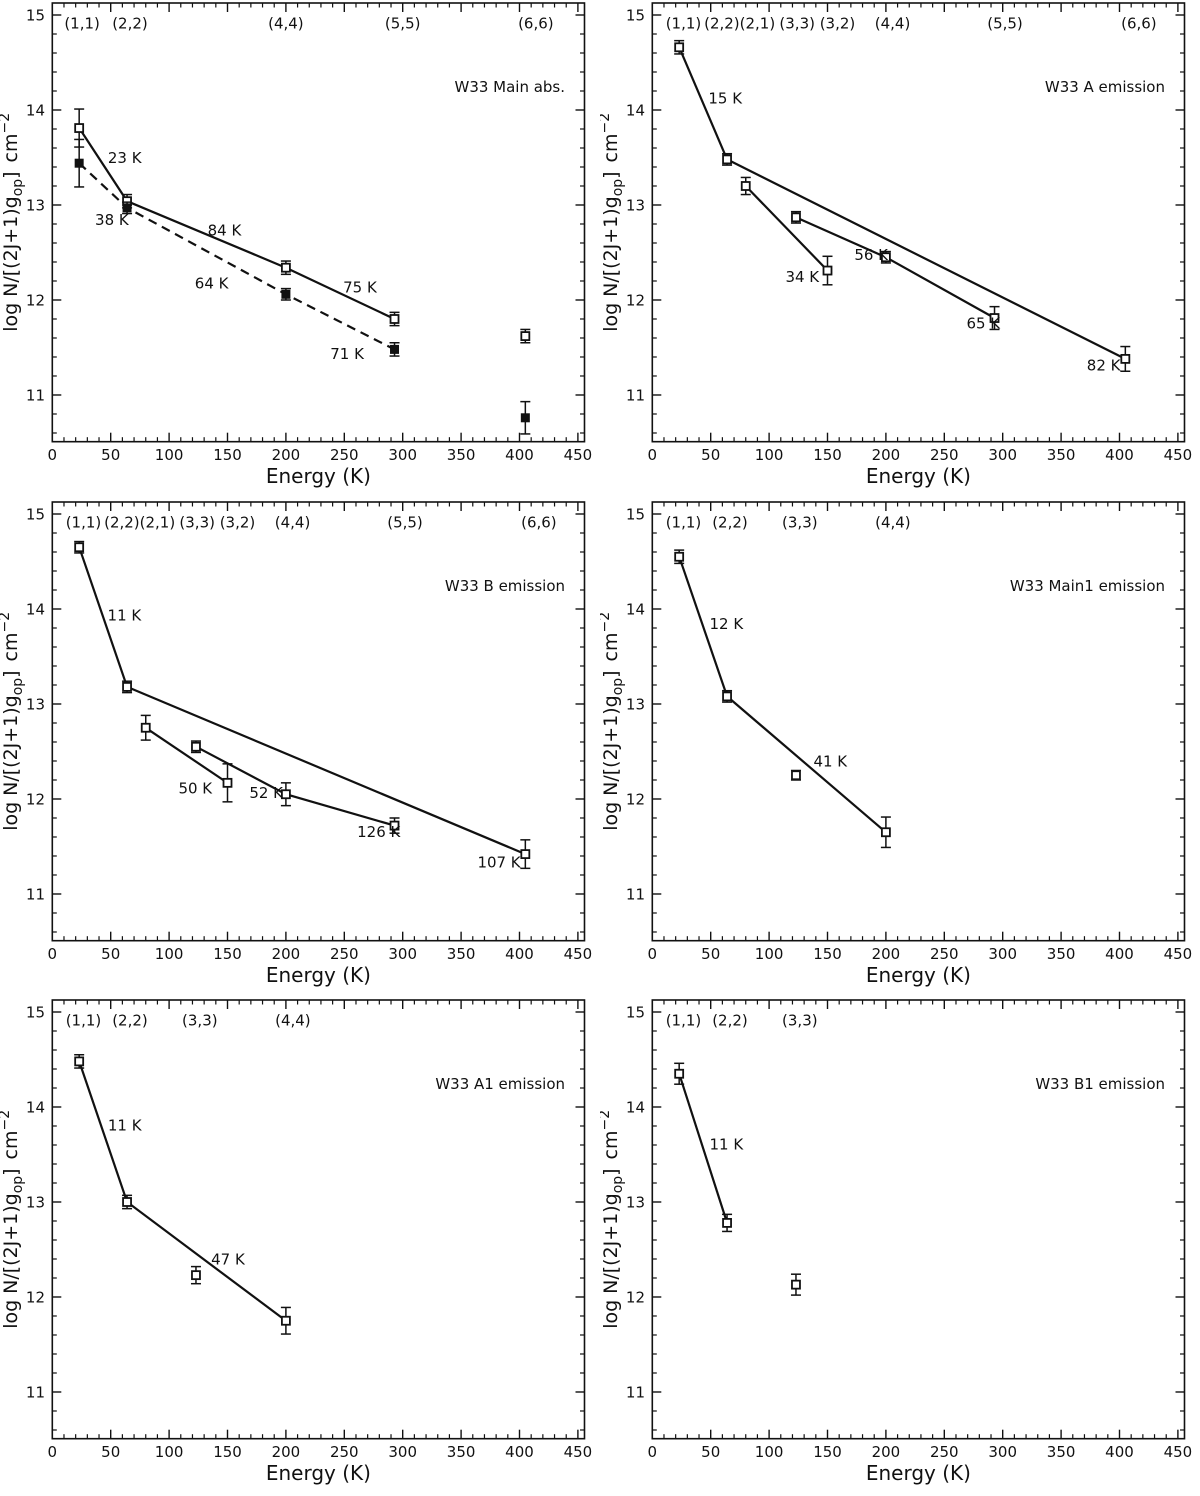 The width and height of the screenshot is (1200, 1496). Describe the element at coordinates (635, 894) in the screenshot. I see `y-tick-label: 11` at that location.